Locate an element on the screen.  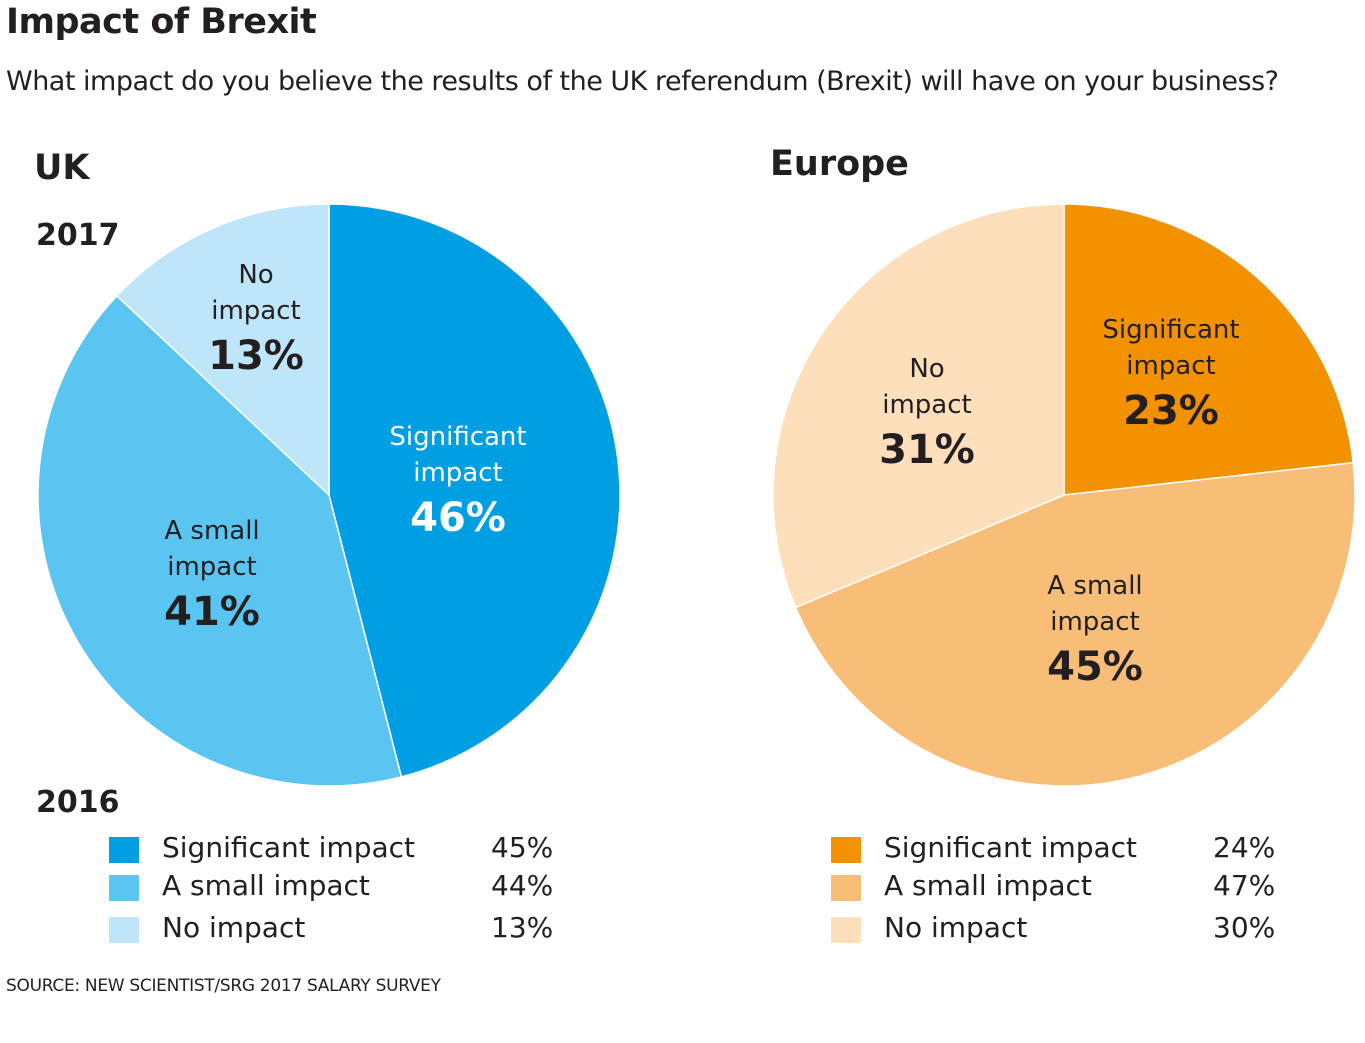
europe-legend-label-small: A small impact is located at coordinates (988, 885).